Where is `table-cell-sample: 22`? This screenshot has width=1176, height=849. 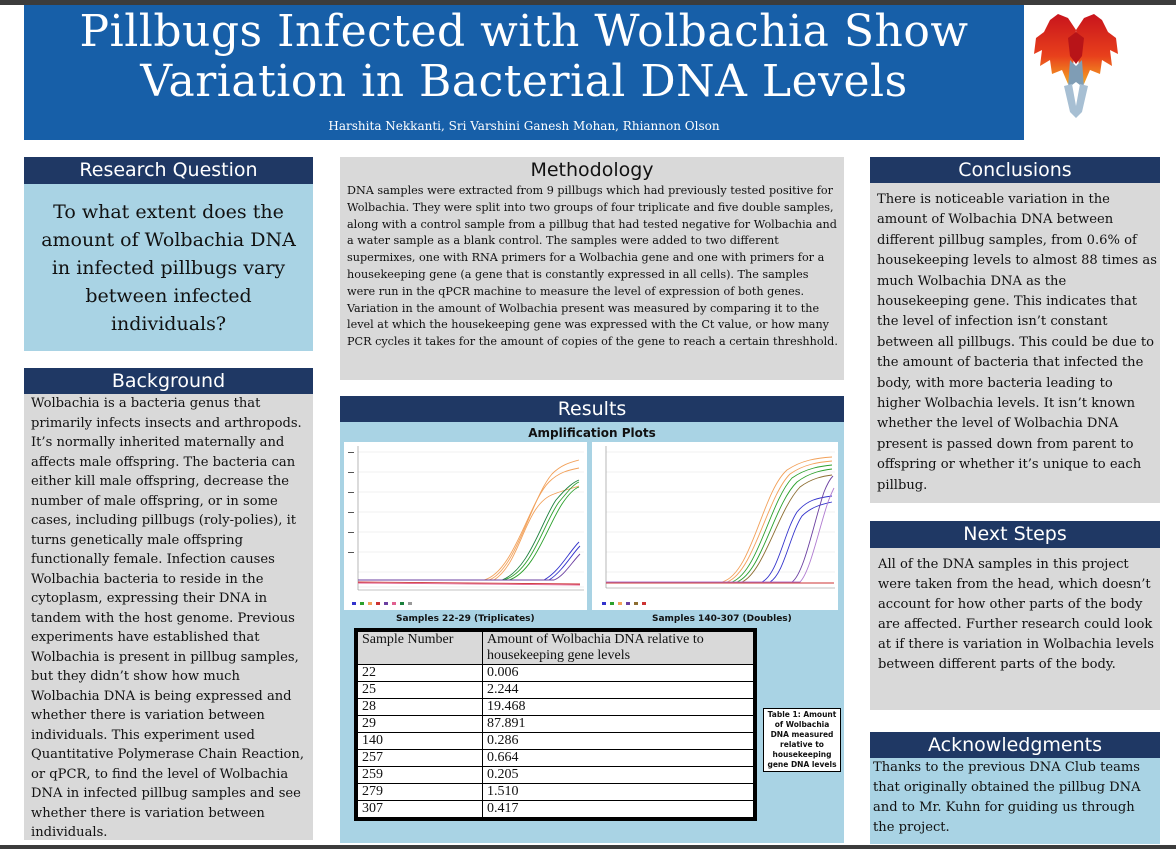
table-cell-sample: 22 is located at coordinates (420, 673).